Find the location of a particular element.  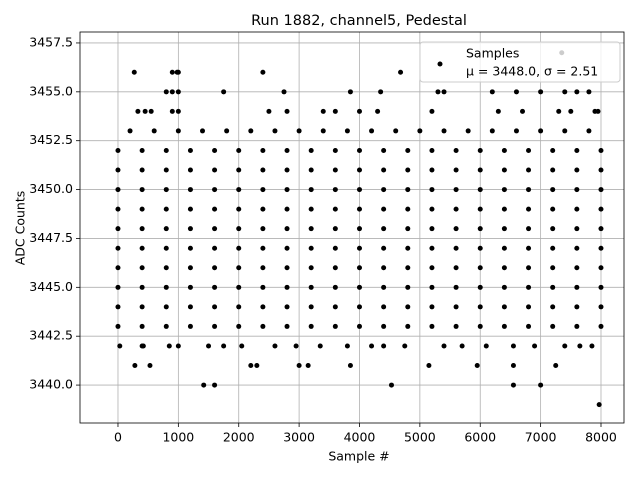

legend-note: μ = 3448.0, σ = 2.51 is located at coordinates (532, 71).